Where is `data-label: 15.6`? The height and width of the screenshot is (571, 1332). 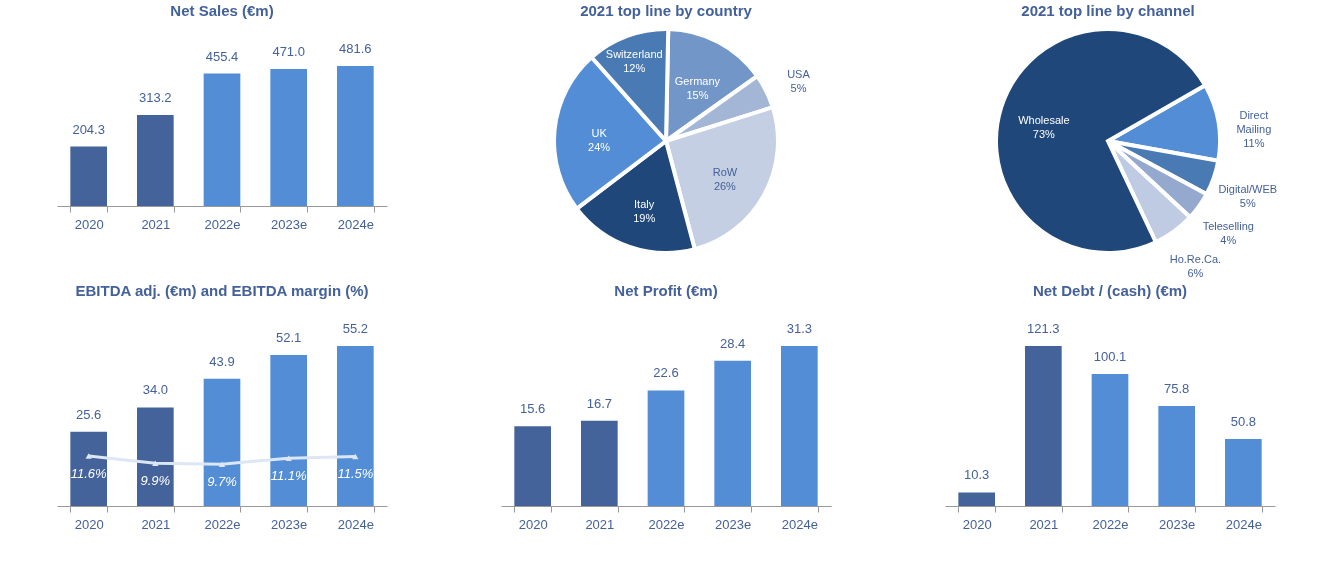 data-label: 15.6 is located at coordinates (533, 409).